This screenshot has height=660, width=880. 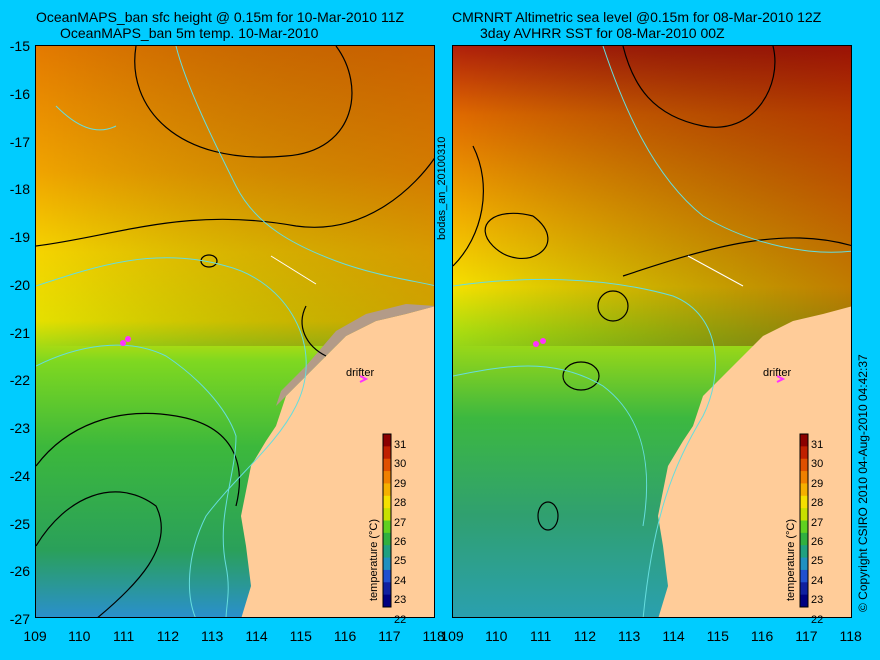 What do you see at coordinates (19, 332) in the screenshot?
I see `y-tick-label: -21` at bounding box center [19, 332].